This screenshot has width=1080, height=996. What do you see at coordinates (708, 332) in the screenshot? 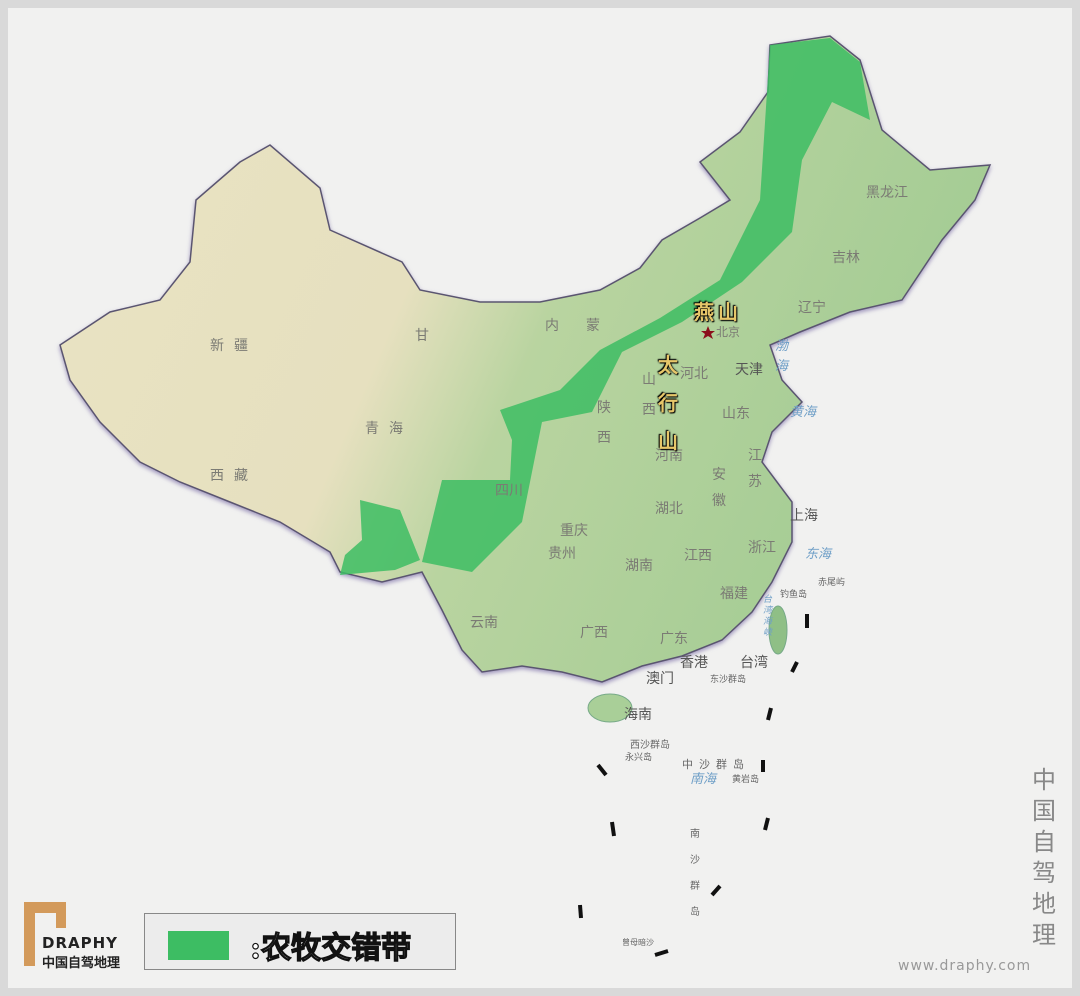
I see `capital-star-icon` at bounding box center [708, 332].